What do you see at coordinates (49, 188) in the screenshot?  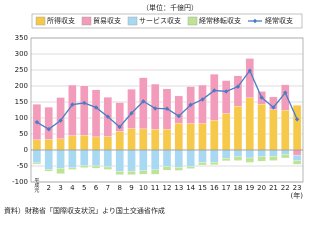 I see `x-tick-label: 2` at bounding box center [49, 188].